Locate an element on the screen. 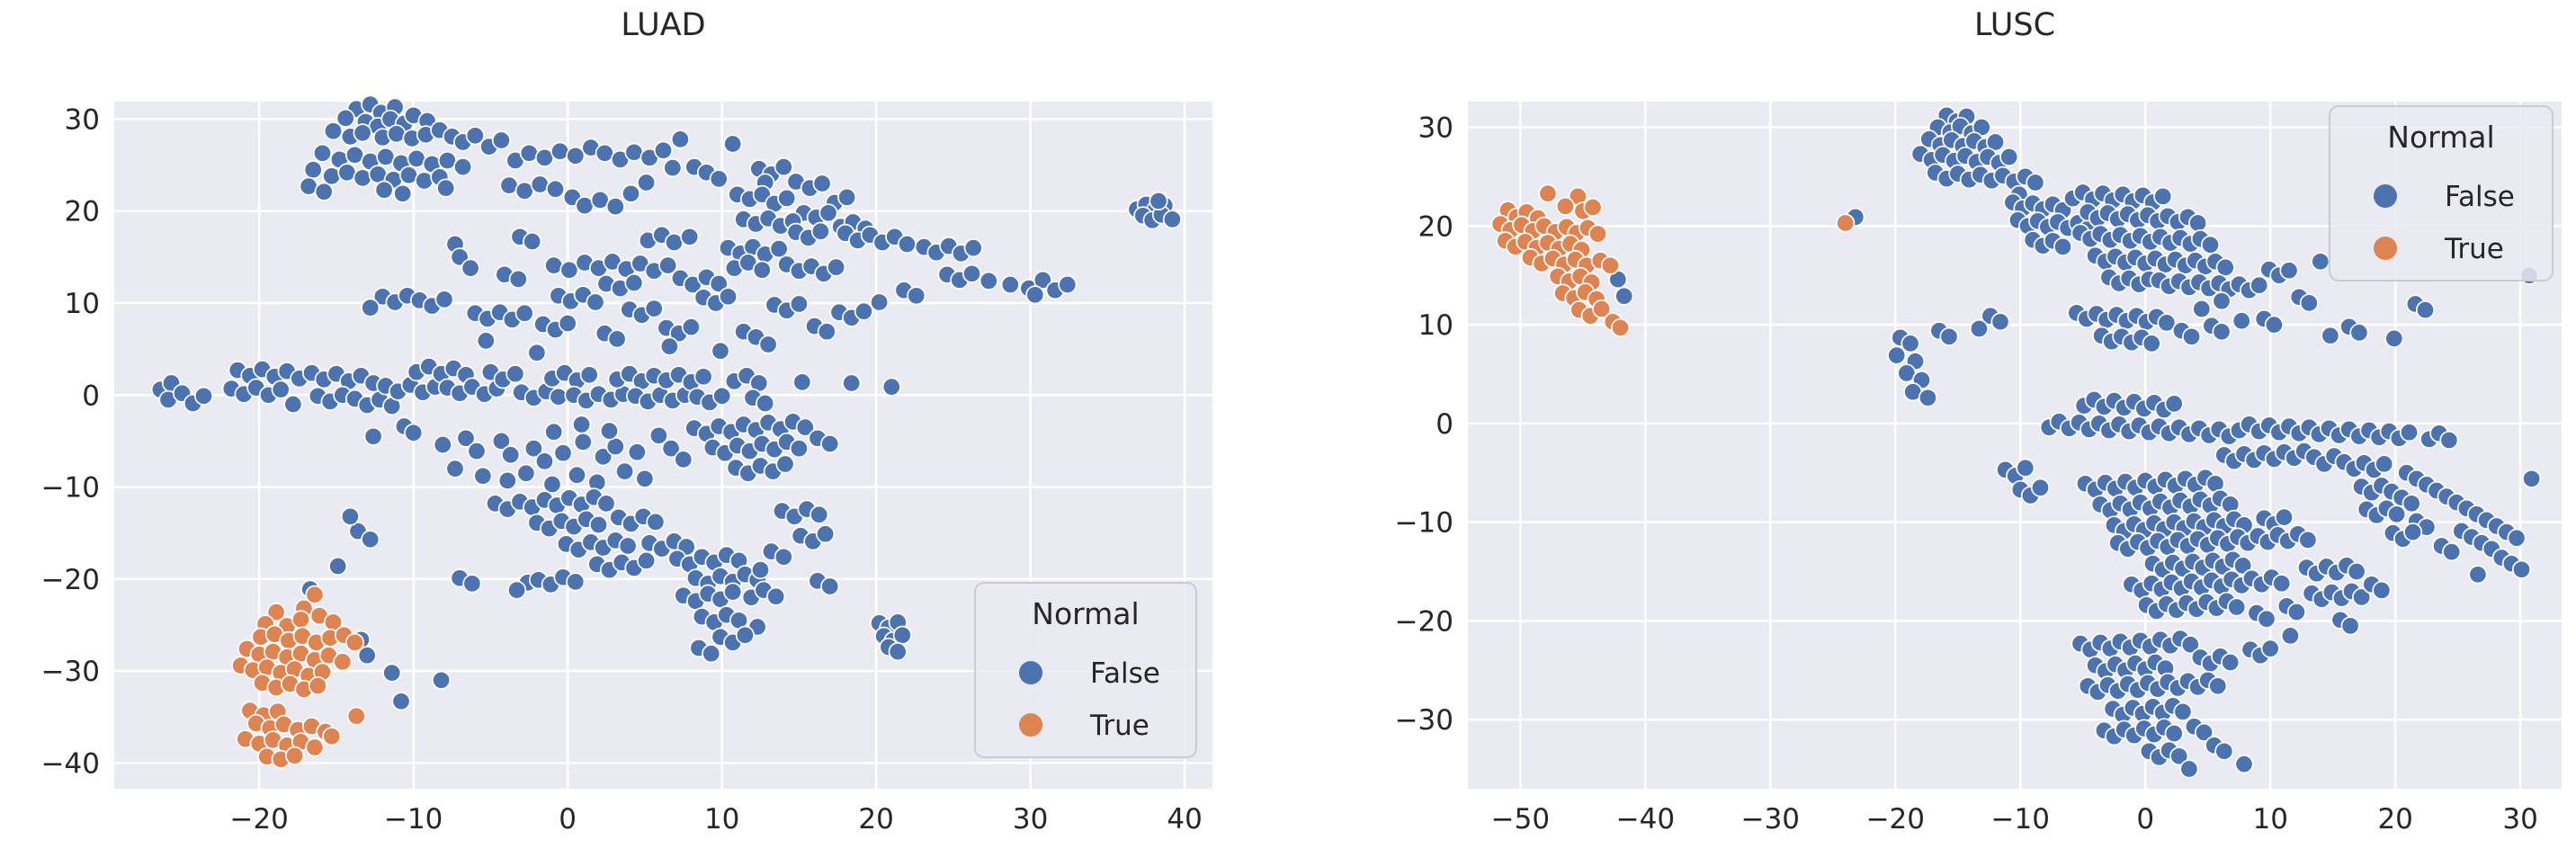  x-tick-label: 40 is located at coordinates (1184, 819).